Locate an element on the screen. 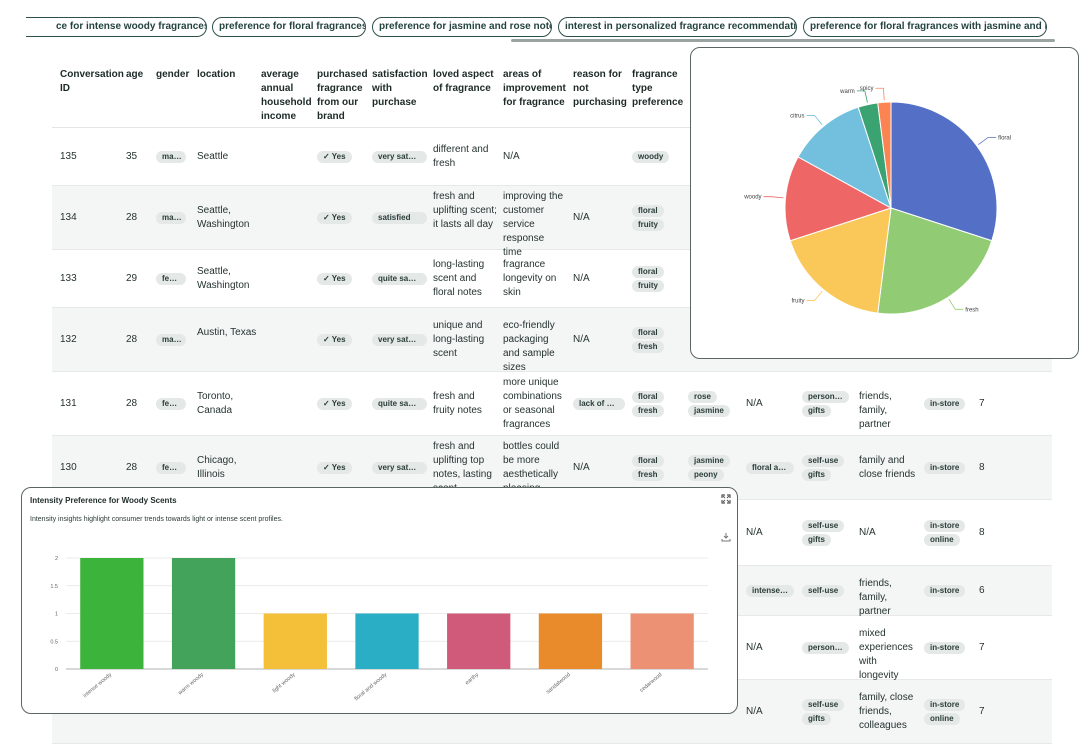 This screenshot has height=744, width=1080. bar-intense-woody is located at coordinates (112, 613).